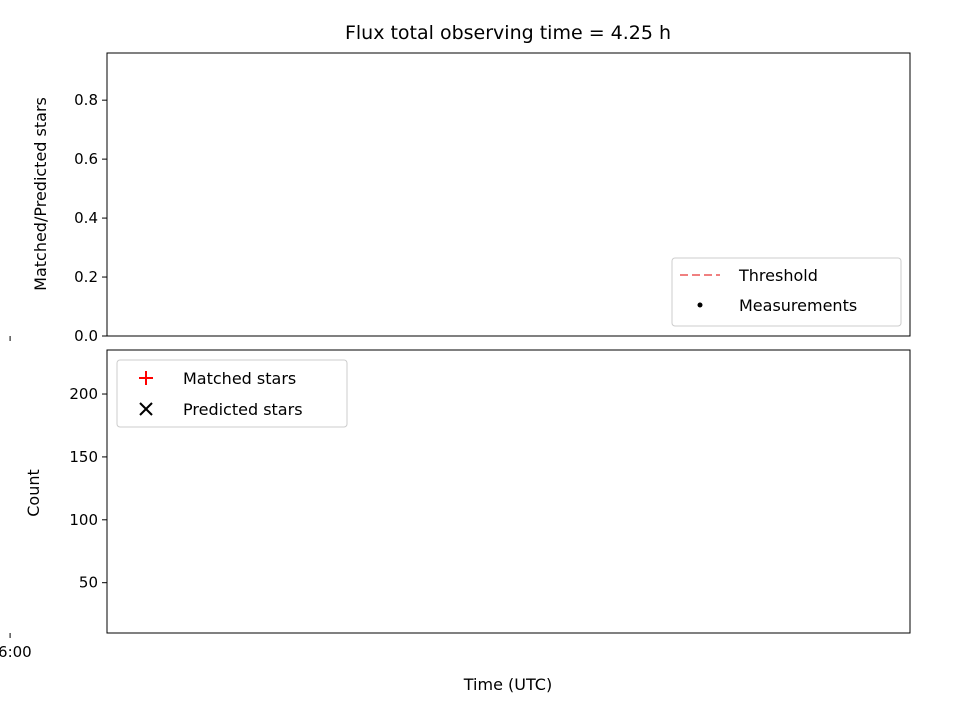 The width and height of the screenshot is (960, 720). What do you see at coordinates (33, 493) in the screenshot?
I see `counts-y-axis-label: Count` at bounding box center [33, 493].